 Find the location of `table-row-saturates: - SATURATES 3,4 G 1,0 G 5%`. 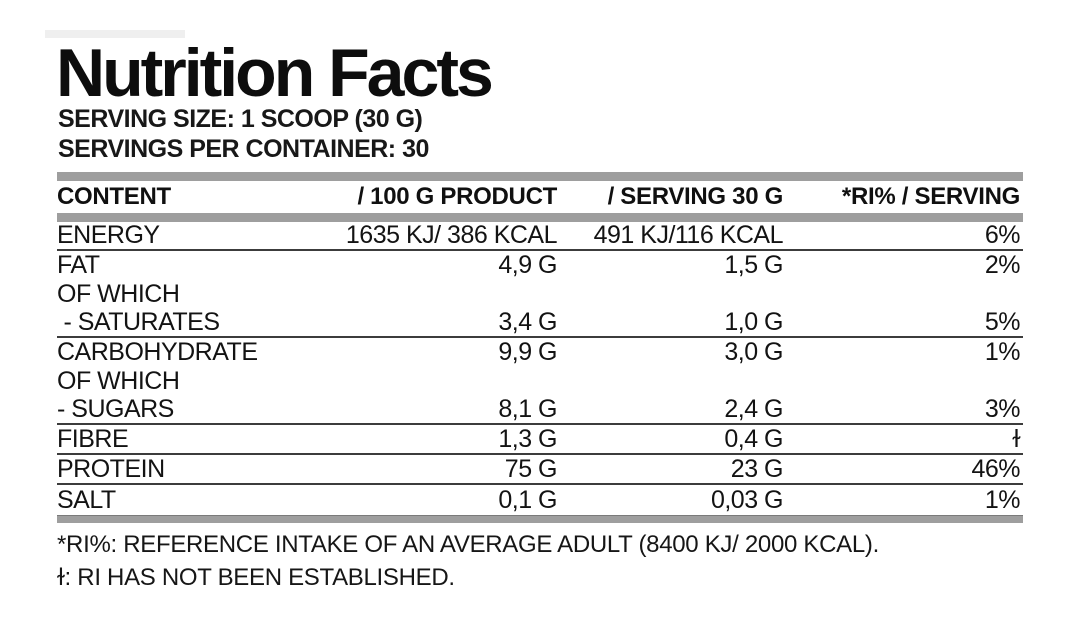

table-row-saturates: - SATURATES 3,4 G 1,0 G 5% is located at coordinates (540, 323).